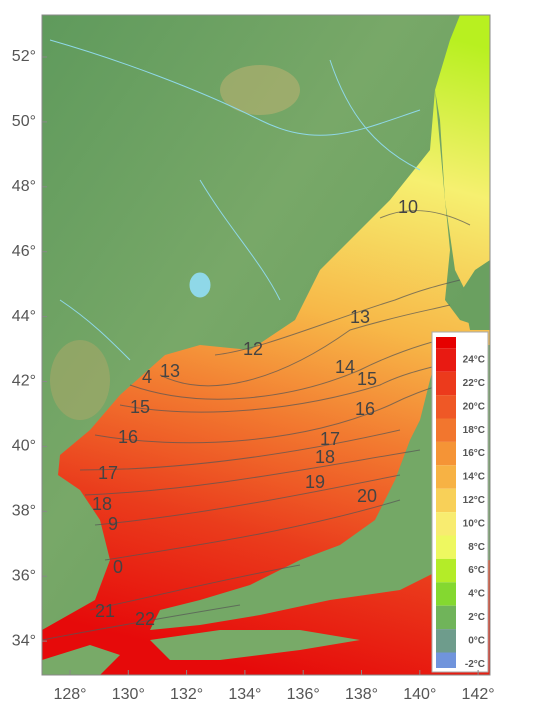 Image resolution: width=555 pixels, height=709 pixels. Describe the element at coordinates (474, 477) in the screenshot. I see `legend-label: 14°C` at that location.